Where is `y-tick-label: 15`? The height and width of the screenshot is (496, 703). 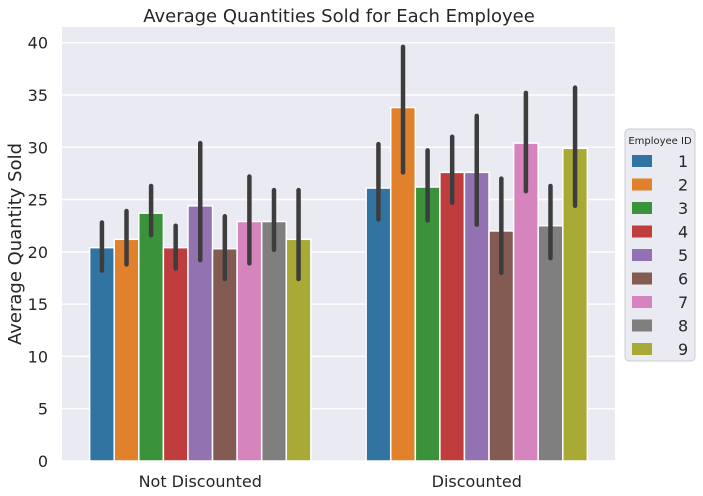 y-tick-label: 15 is located at coordinates (38, 304).